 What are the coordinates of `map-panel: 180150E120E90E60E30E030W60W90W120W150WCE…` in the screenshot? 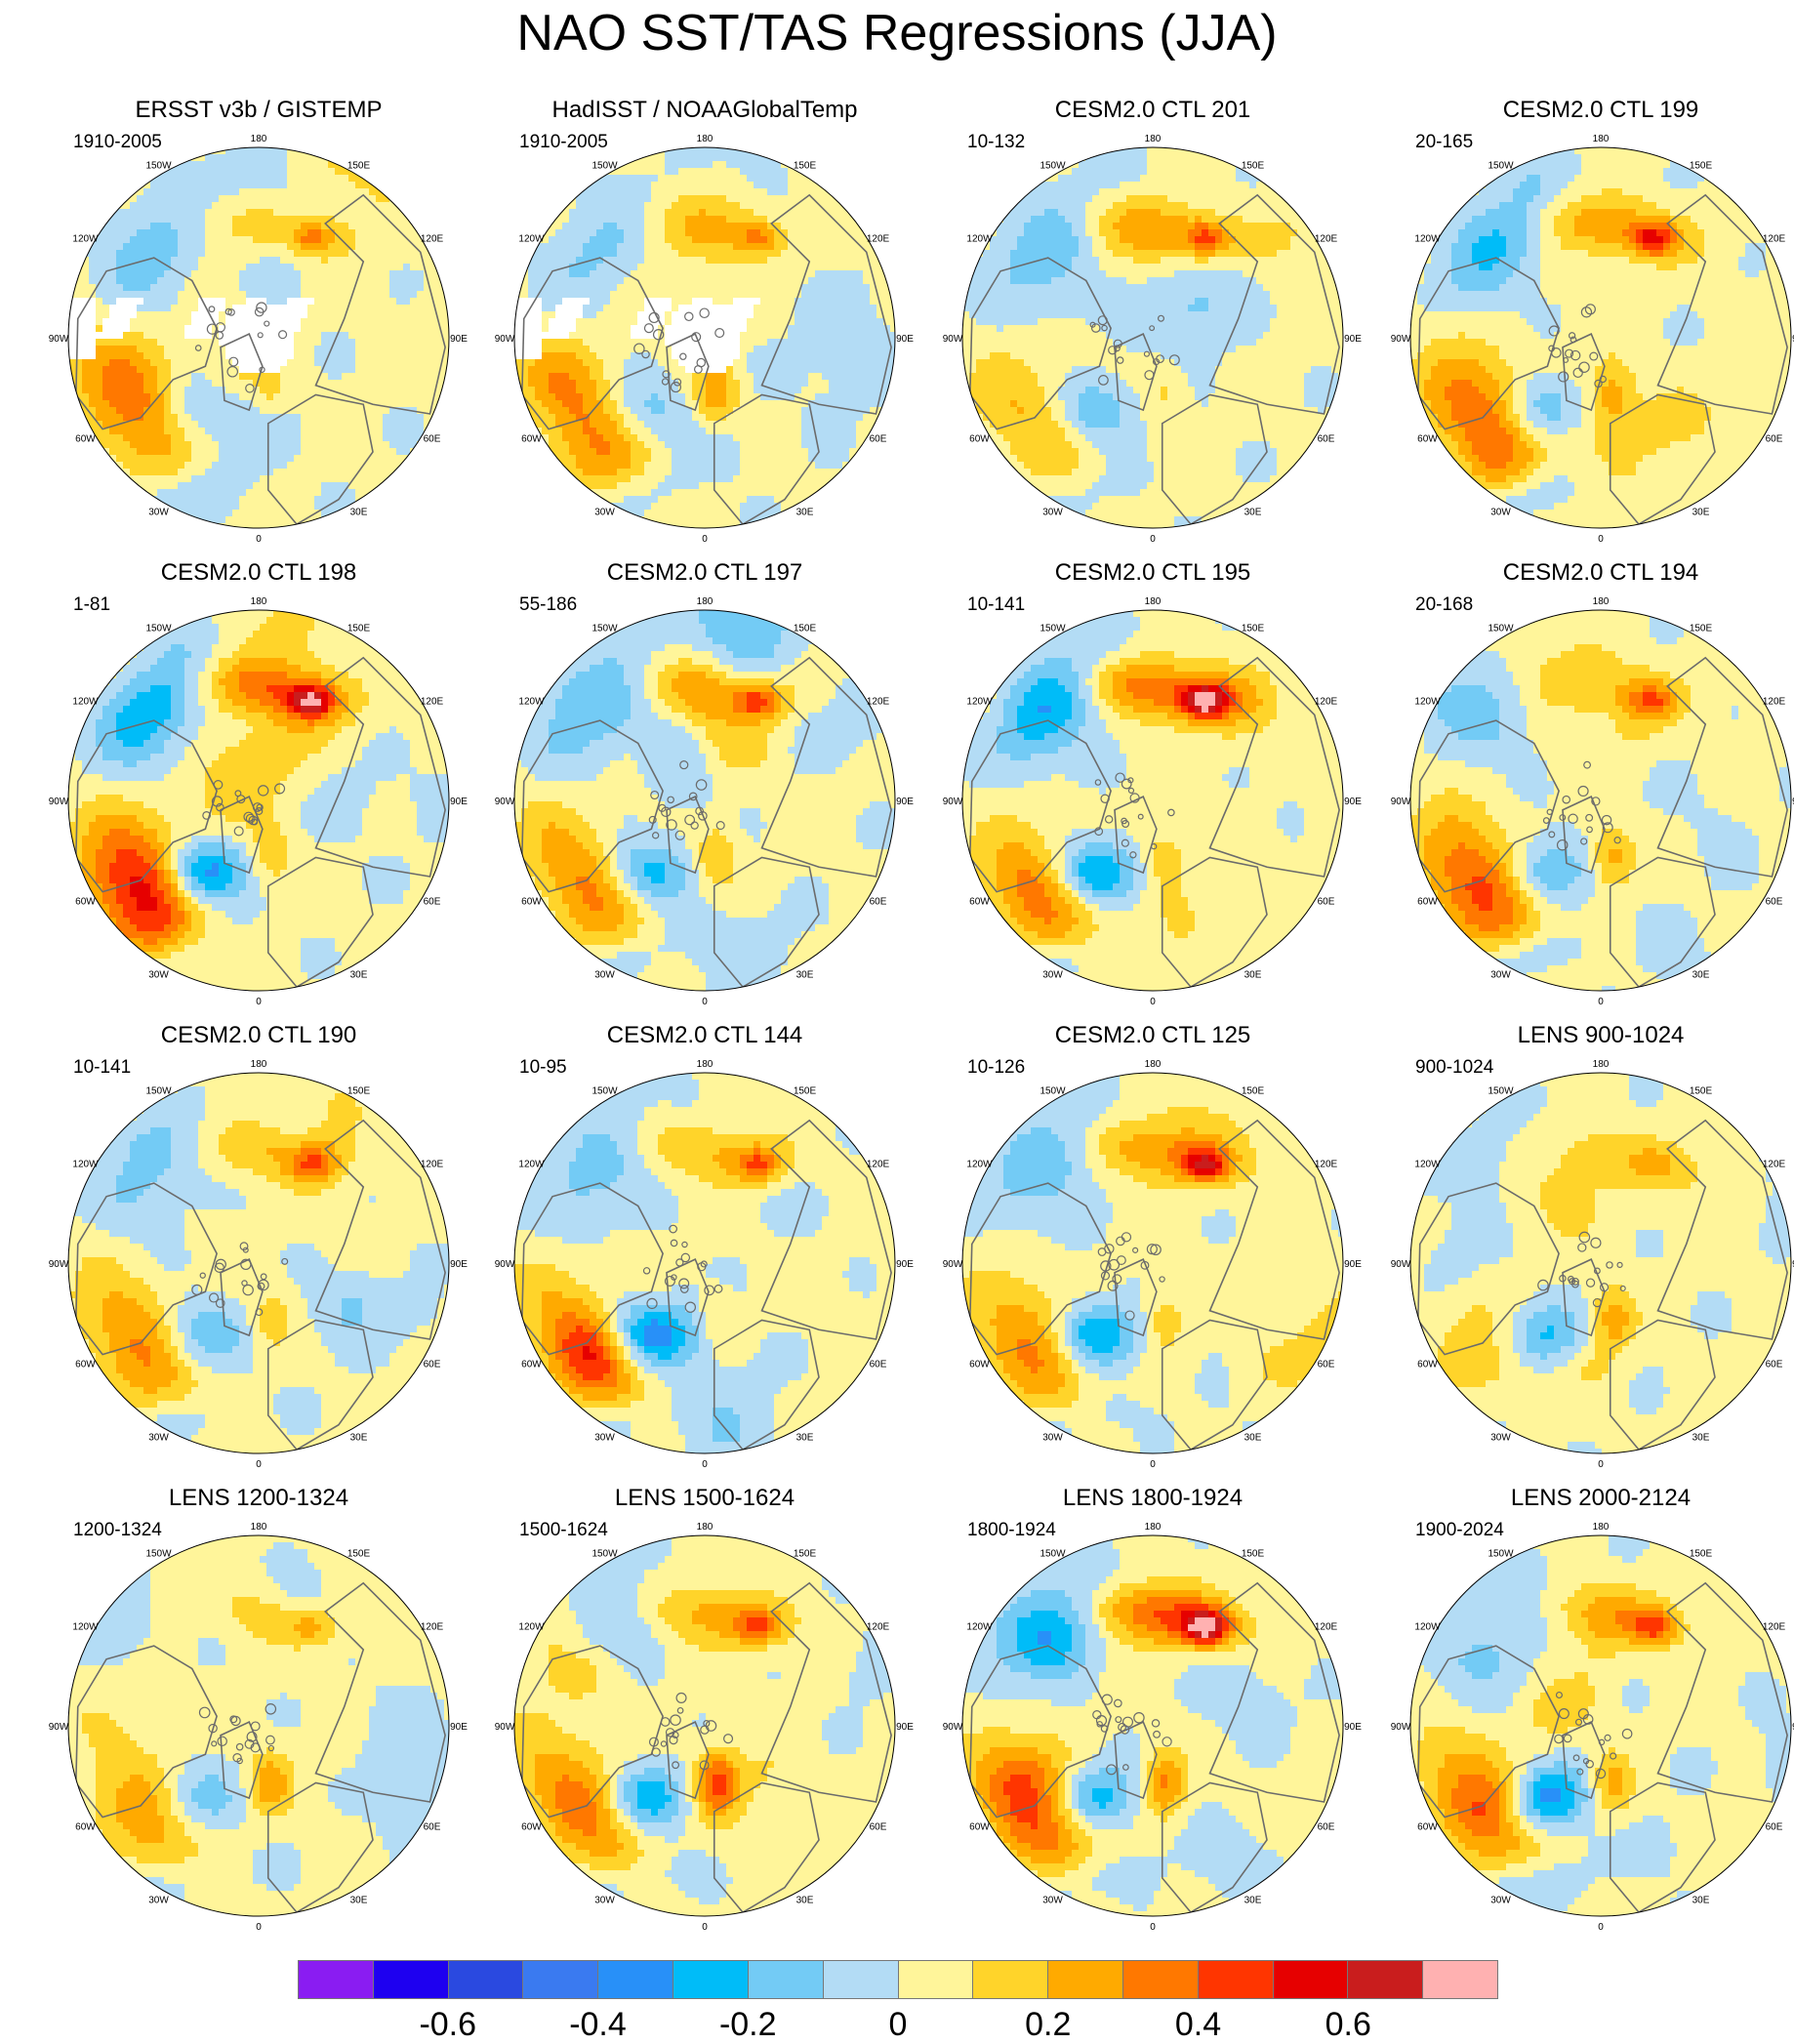 It's located at (1585, 790).